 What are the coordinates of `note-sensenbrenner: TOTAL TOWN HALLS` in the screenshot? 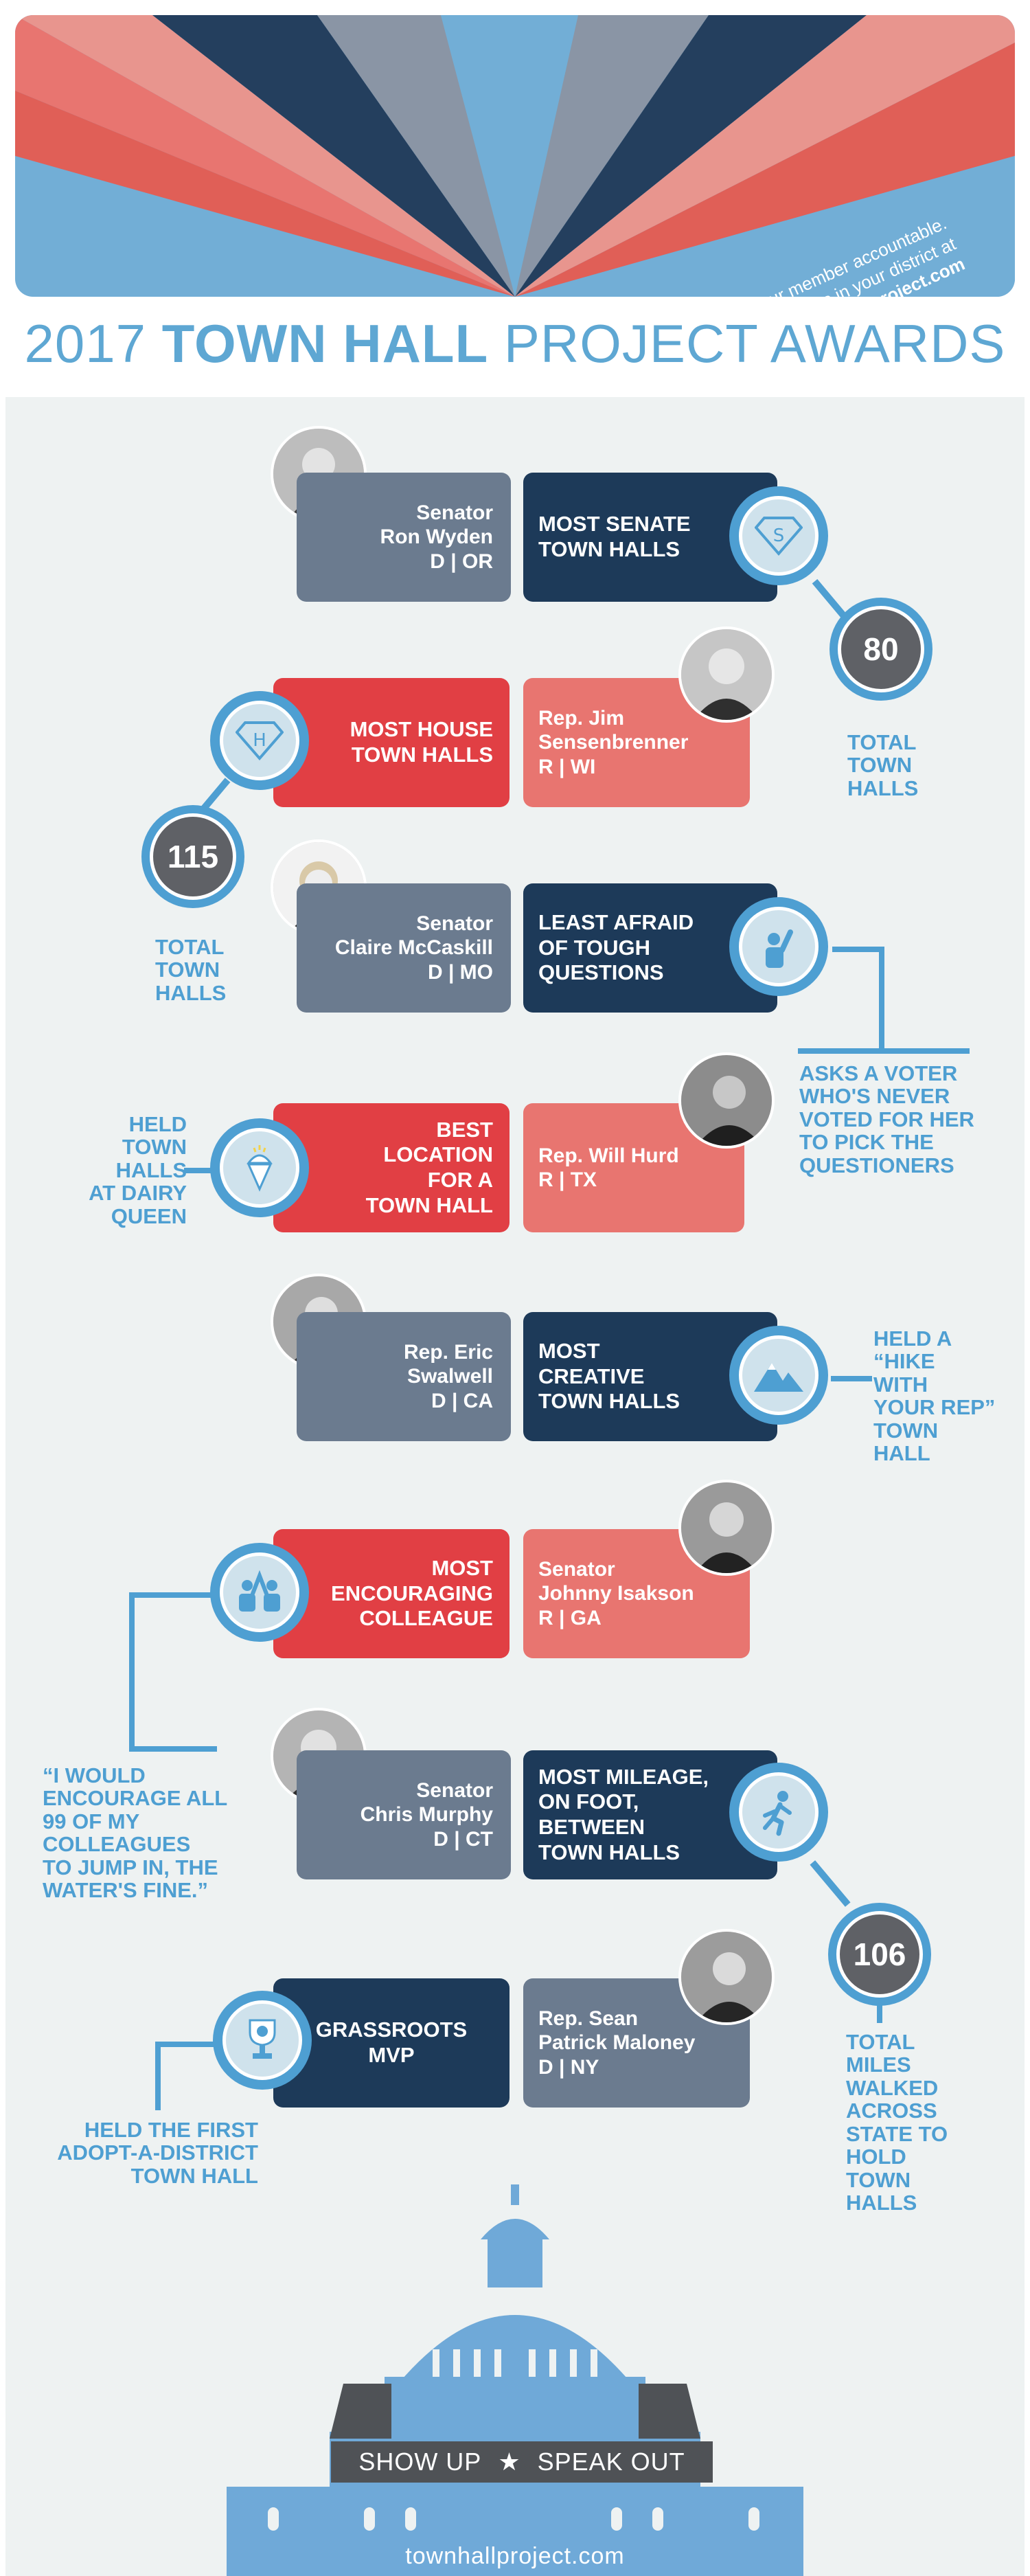 It's located at (191, 970).